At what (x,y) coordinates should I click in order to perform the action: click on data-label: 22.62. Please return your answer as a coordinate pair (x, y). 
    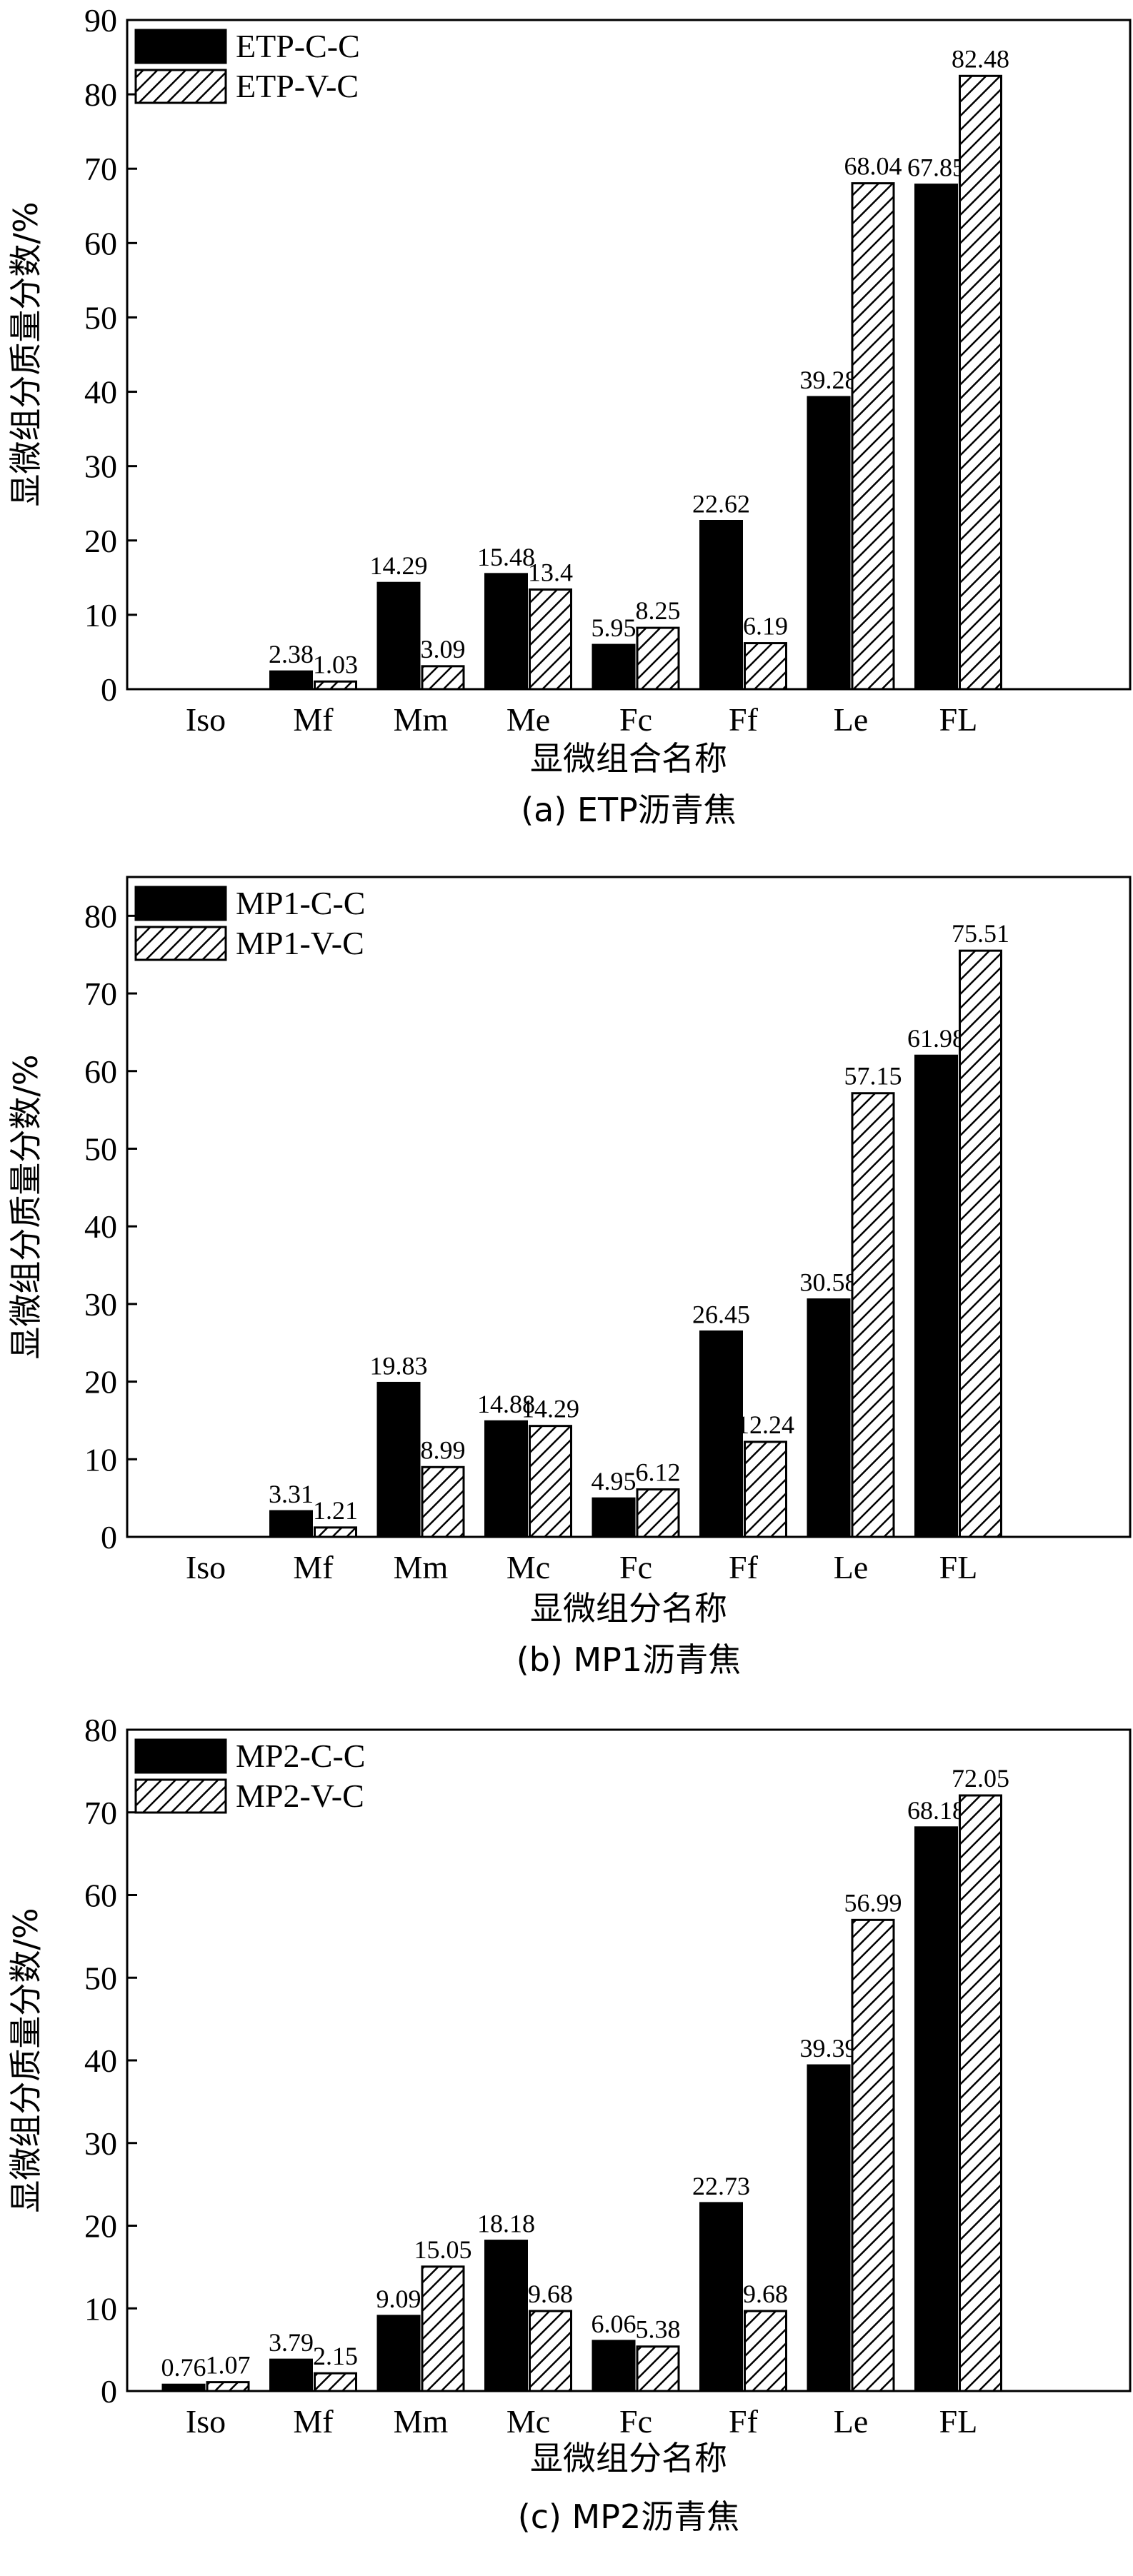
    Looking at the image, I should click on (721, 504).